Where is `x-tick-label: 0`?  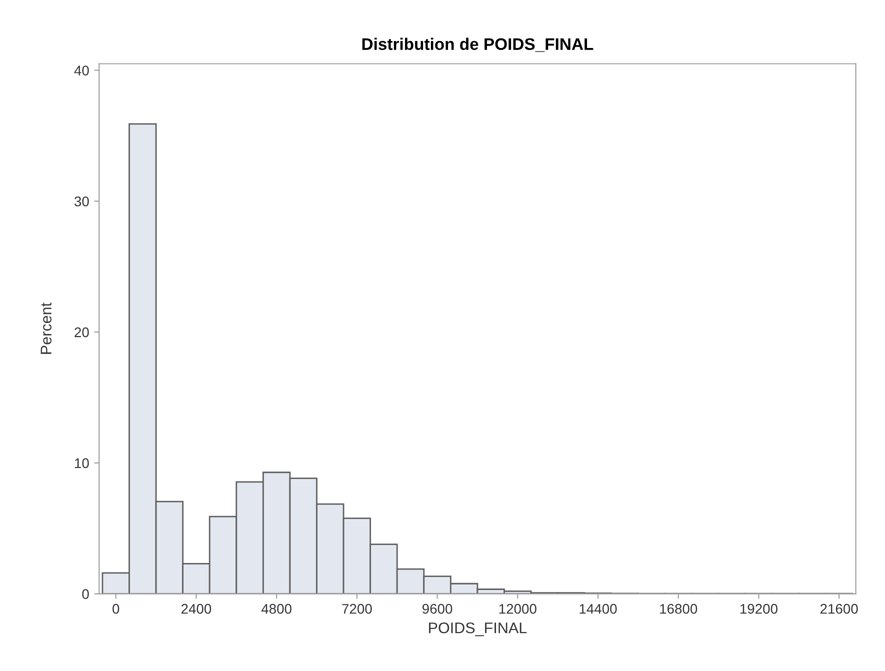
x-tick-label: 0 is located at coordinates (116, 609).